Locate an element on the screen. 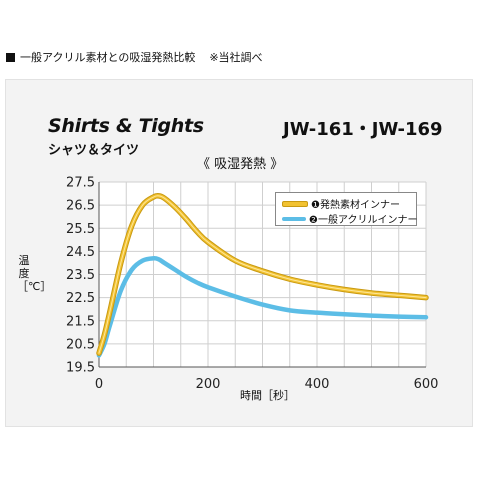 The height and width of the screenshot is (480, 480). y-tick-label: 24.5 is located at coordinates (80, 252).